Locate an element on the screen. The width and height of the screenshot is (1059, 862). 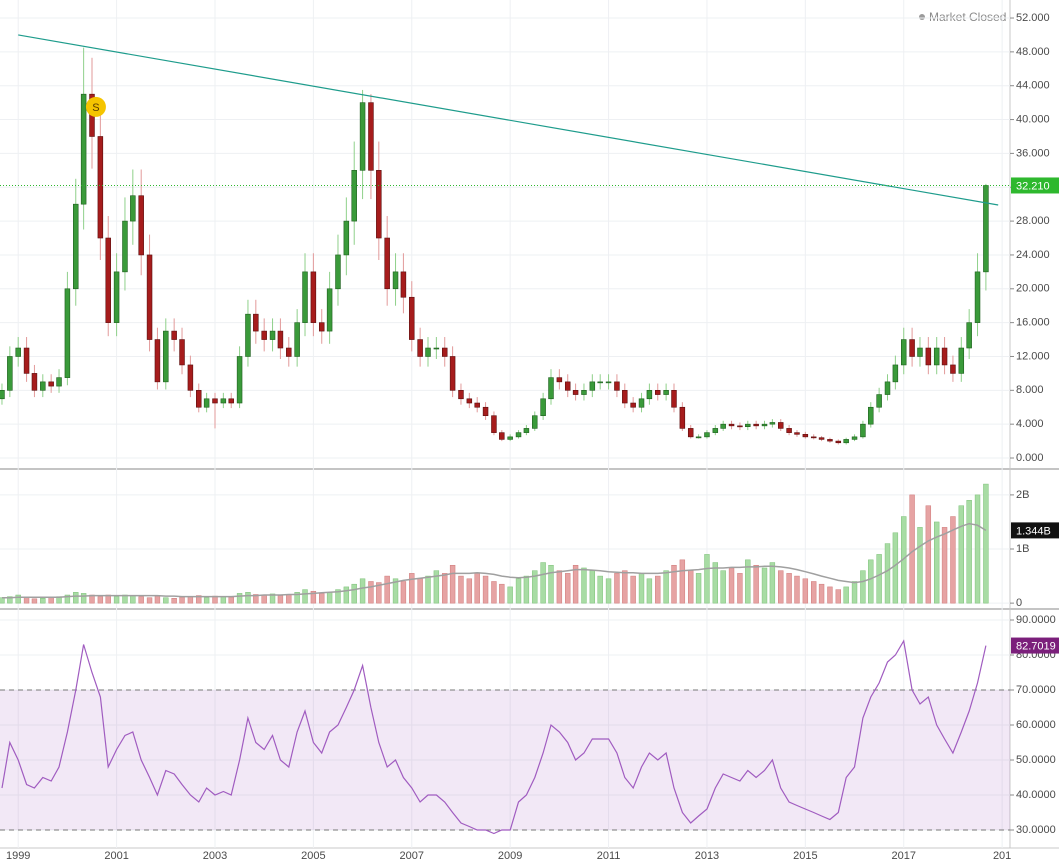
y-tick-label: 52.000 is located at coordinates (1033, 18).